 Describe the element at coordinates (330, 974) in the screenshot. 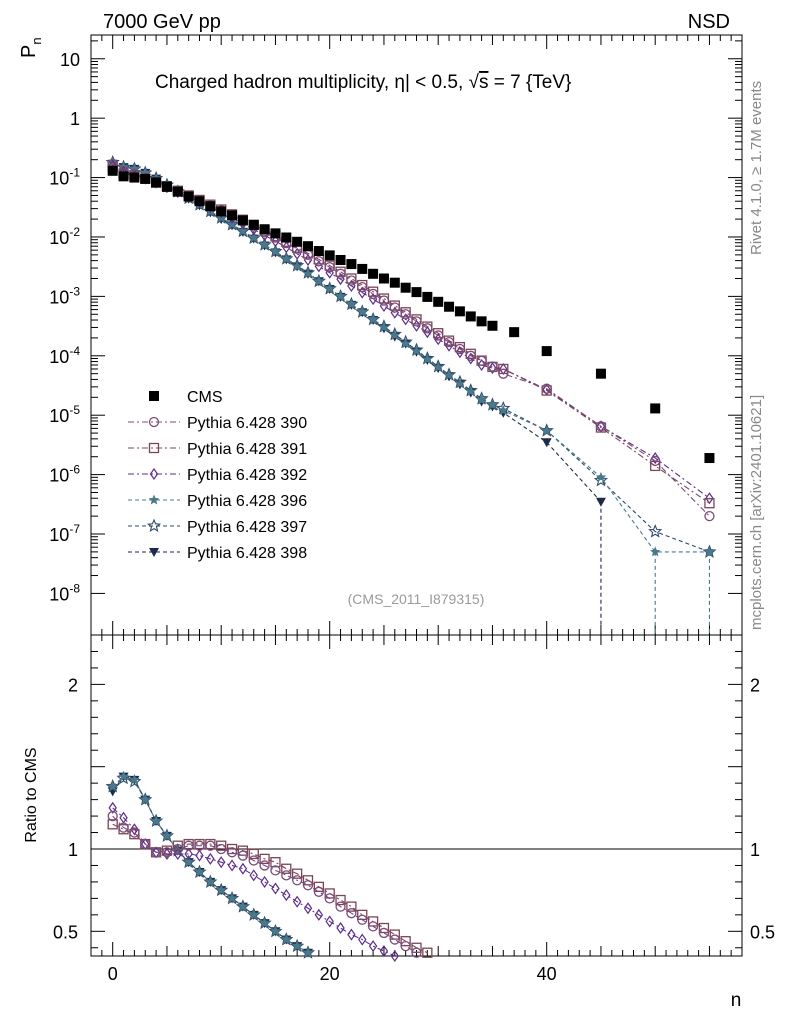

I see `x-tick-label: 20` at that location.